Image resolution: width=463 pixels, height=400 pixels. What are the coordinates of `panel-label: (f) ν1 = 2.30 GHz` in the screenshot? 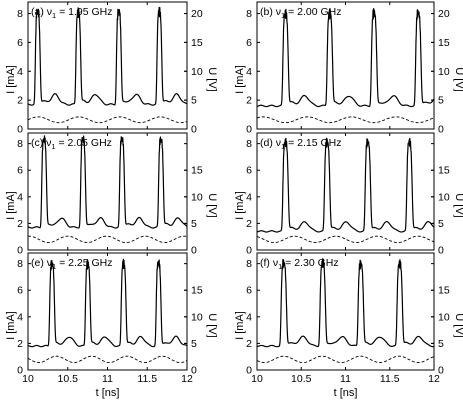 It's located at (299, 264).